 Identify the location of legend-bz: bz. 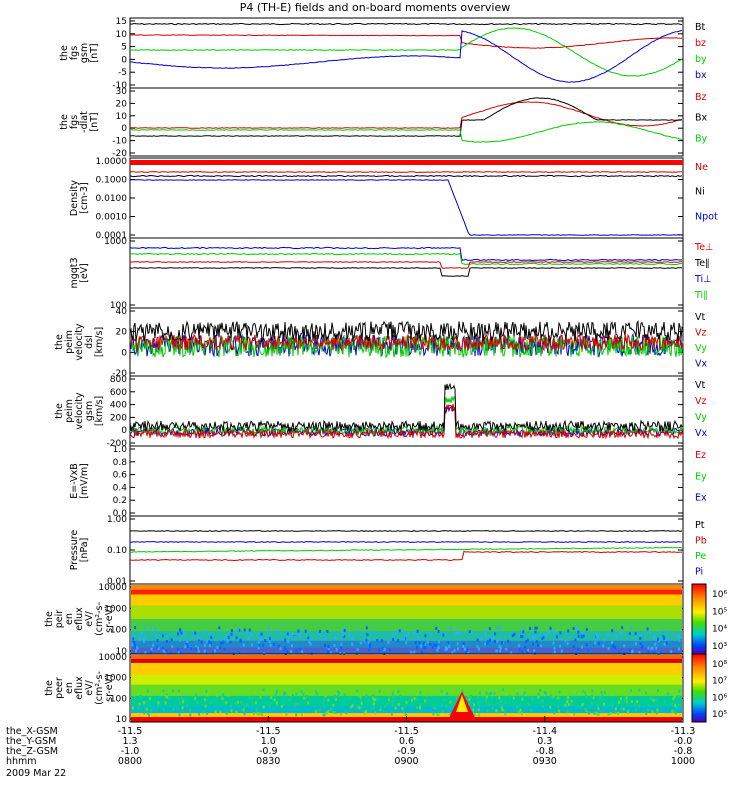
(700, 43).